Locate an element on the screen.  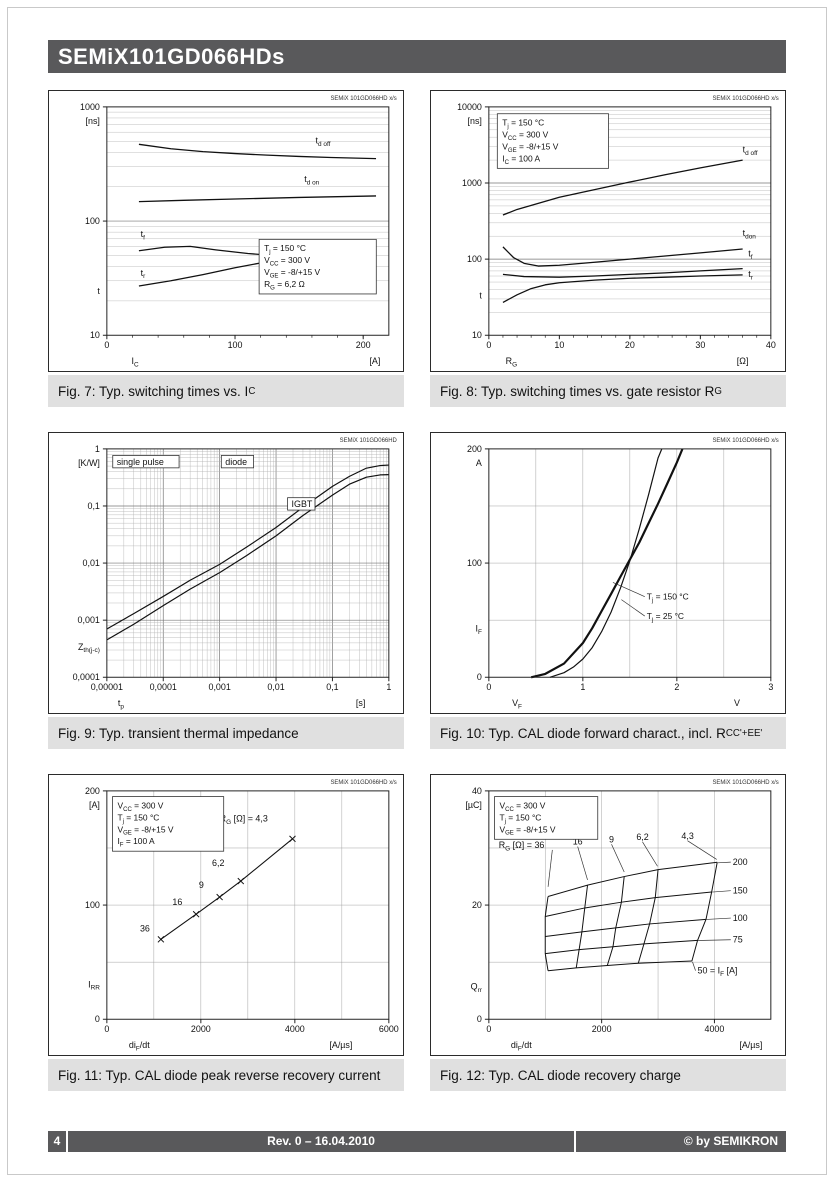
svg-text: 2 is located at coordinates (676, 687).